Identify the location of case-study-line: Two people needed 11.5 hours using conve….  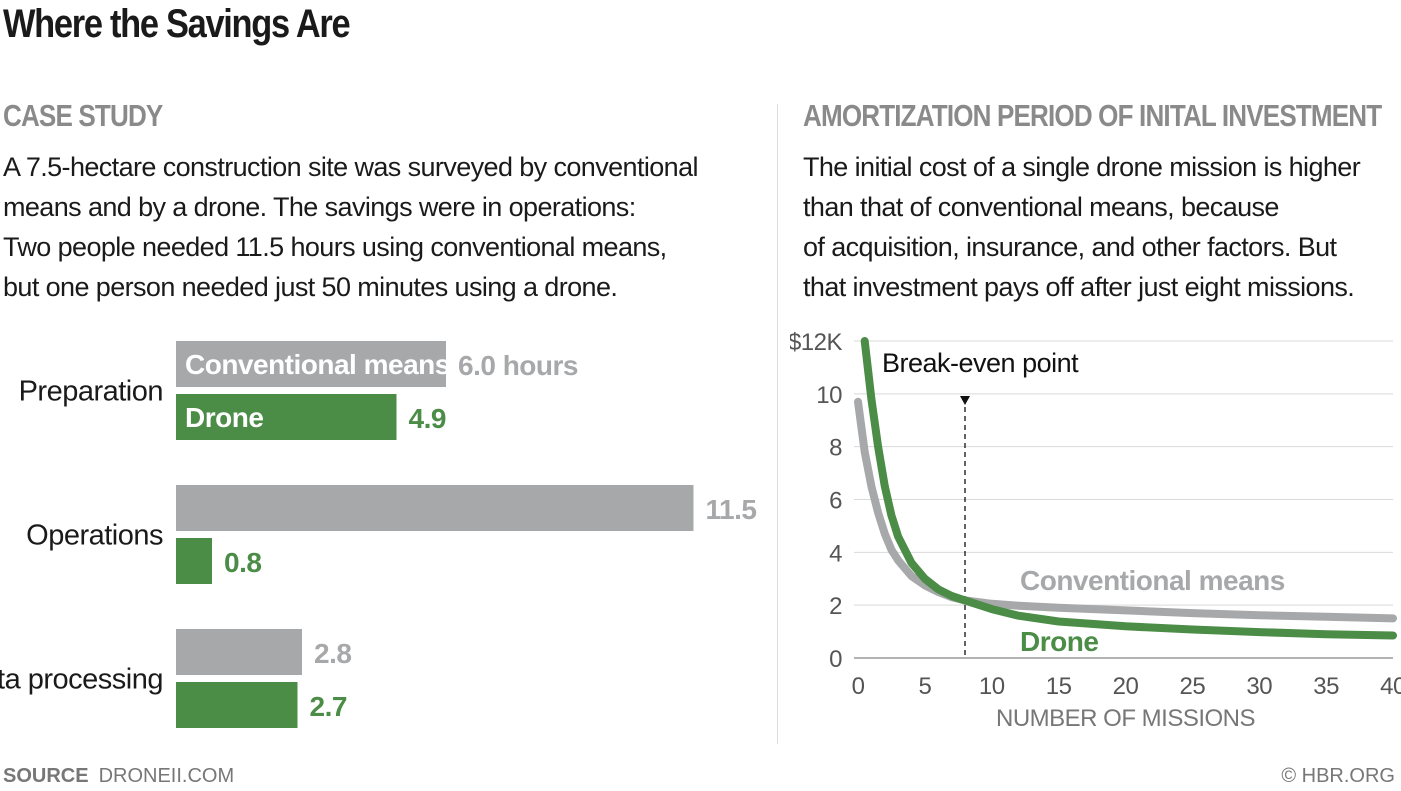
(335, 247).